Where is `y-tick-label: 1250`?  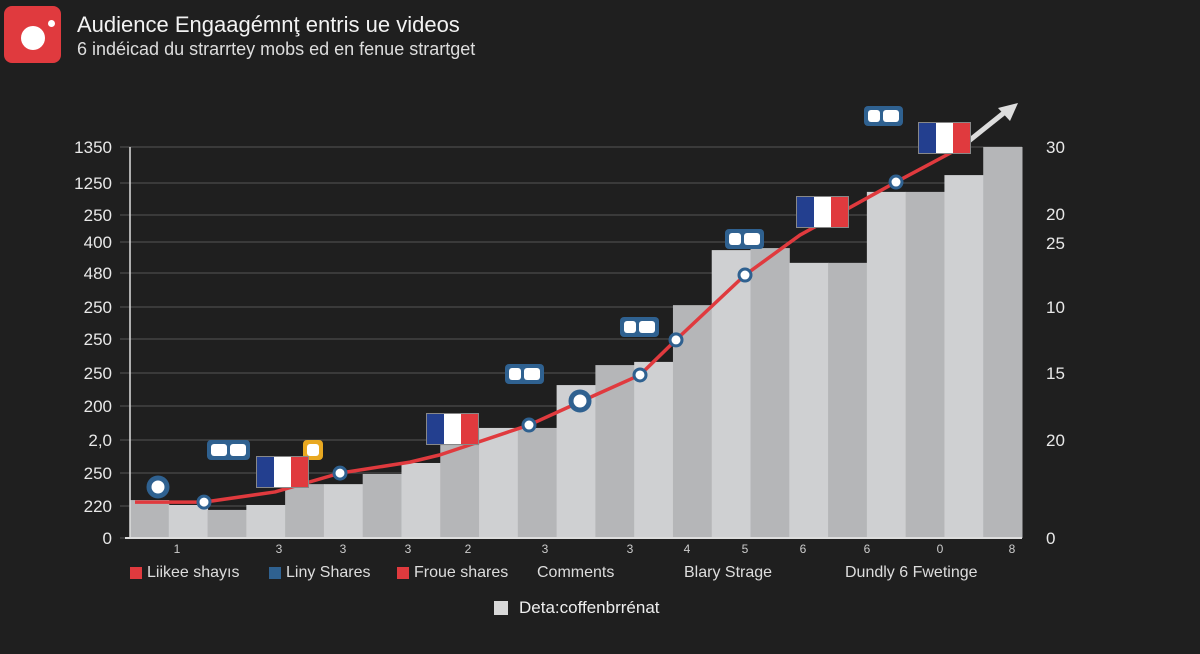 y-tick-label: 1250 is located at coordinates (93, 183).